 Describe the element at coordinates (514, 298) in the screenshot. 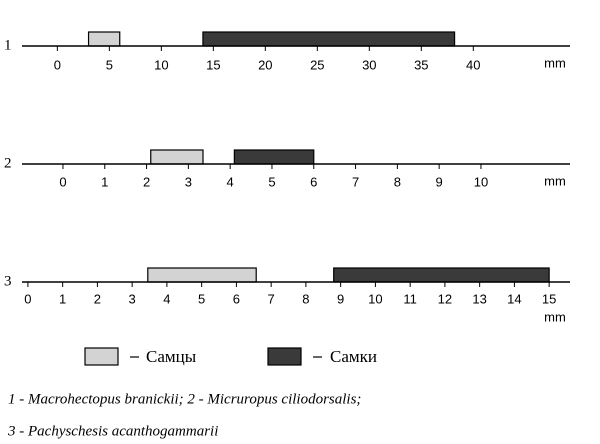

I see `x-tick-label: 14` at that location.